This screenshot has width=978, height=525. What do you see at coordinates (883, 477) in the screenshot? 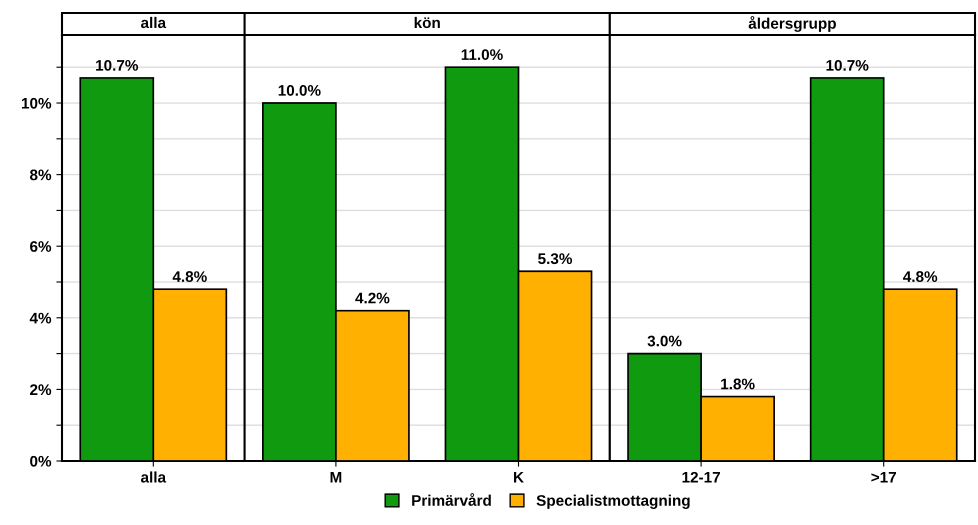
I see `x-tick-label: >17` at bounding box center [883, 477].